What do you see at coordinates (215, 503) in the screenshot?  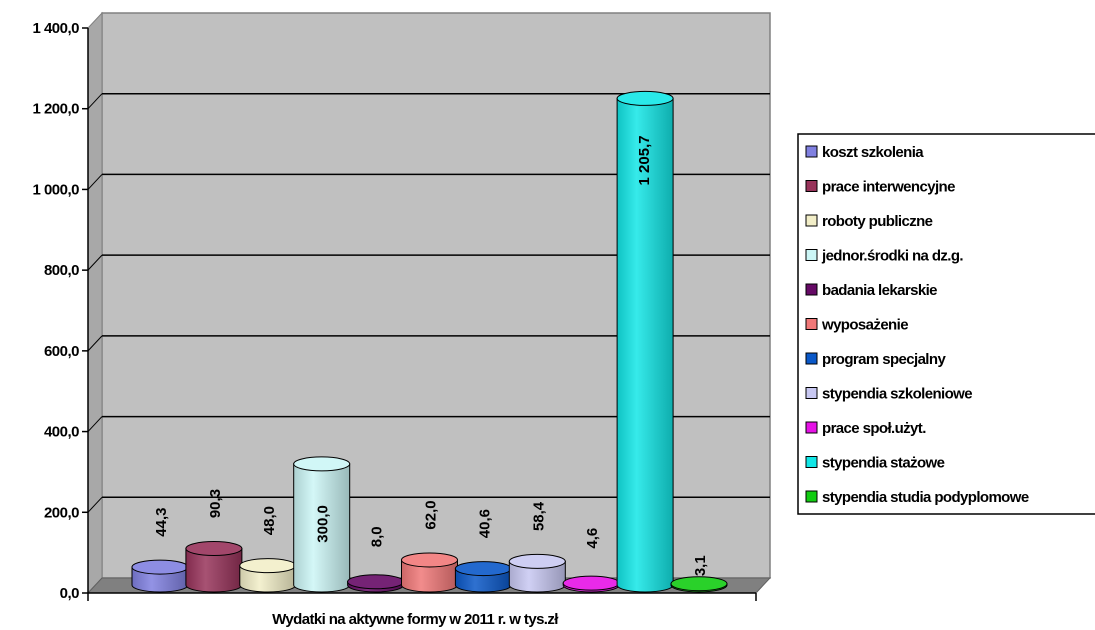 I see `data-label: 90,3` at bounding box center [215, 503].